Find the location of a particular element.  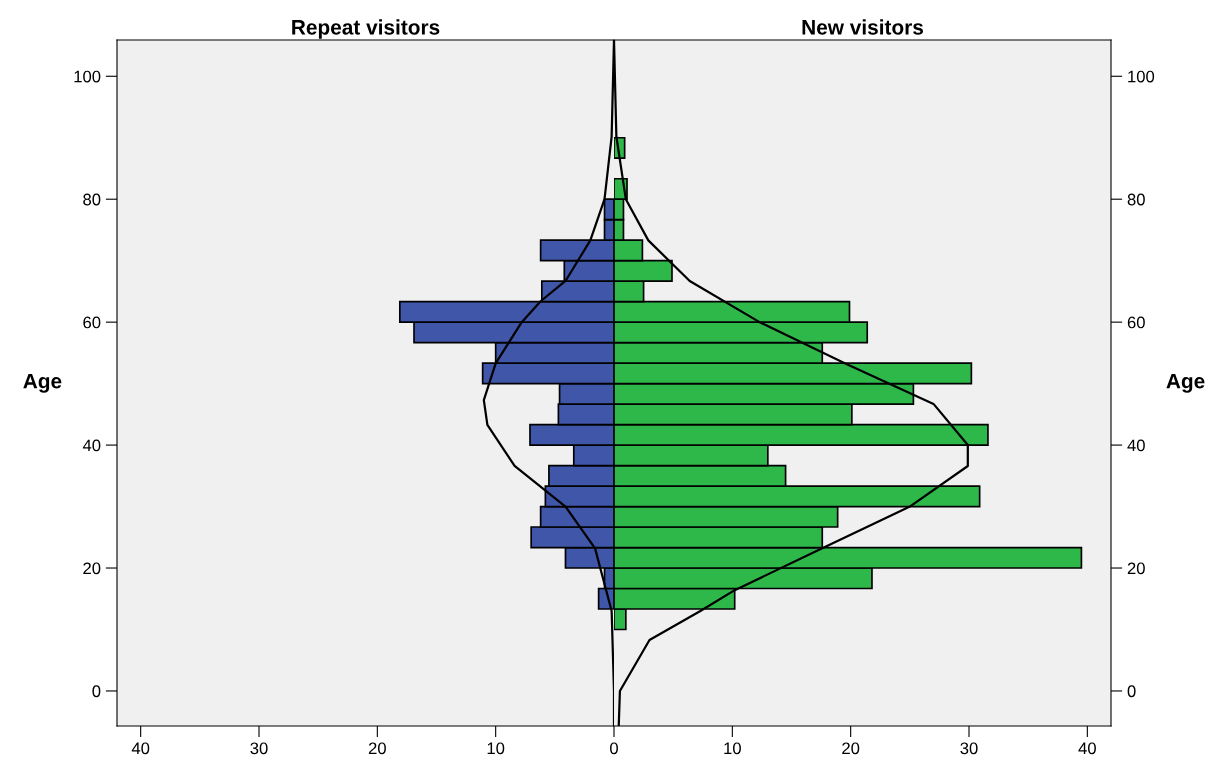

chart-title: New visitors is located at coordinates (863, 27).